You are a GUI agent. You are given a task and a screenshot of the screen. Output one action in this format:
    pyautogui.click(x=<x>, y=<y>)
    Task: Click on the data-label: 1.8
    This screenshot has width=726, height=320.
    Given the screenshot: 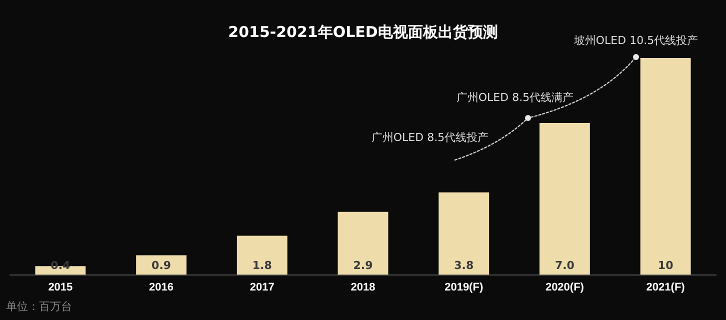 What is the action you would take?
    pyautogui.click(x=262, y=265)
    